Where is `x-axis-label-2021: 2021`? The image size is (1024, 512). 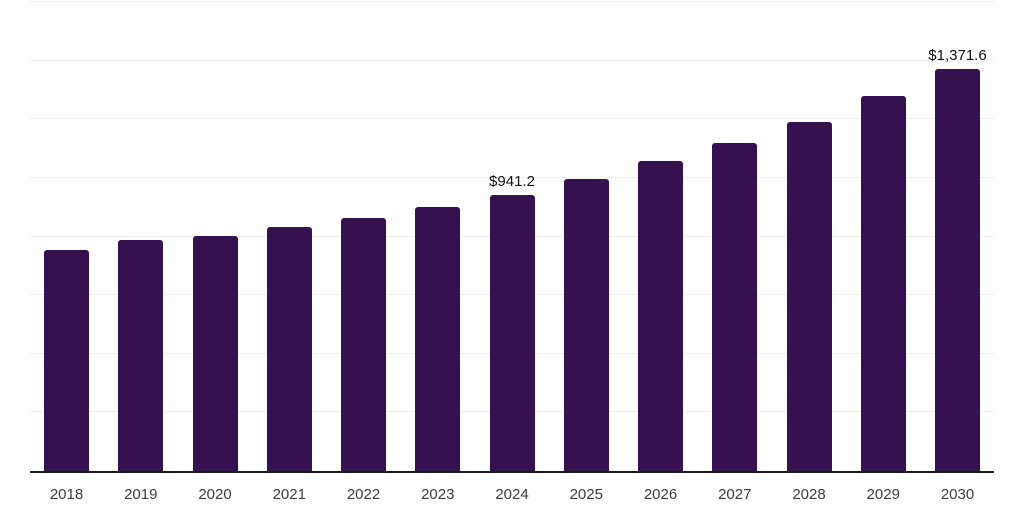 x-axis-label-2021: 2021 is located at coordinates (289, 494).